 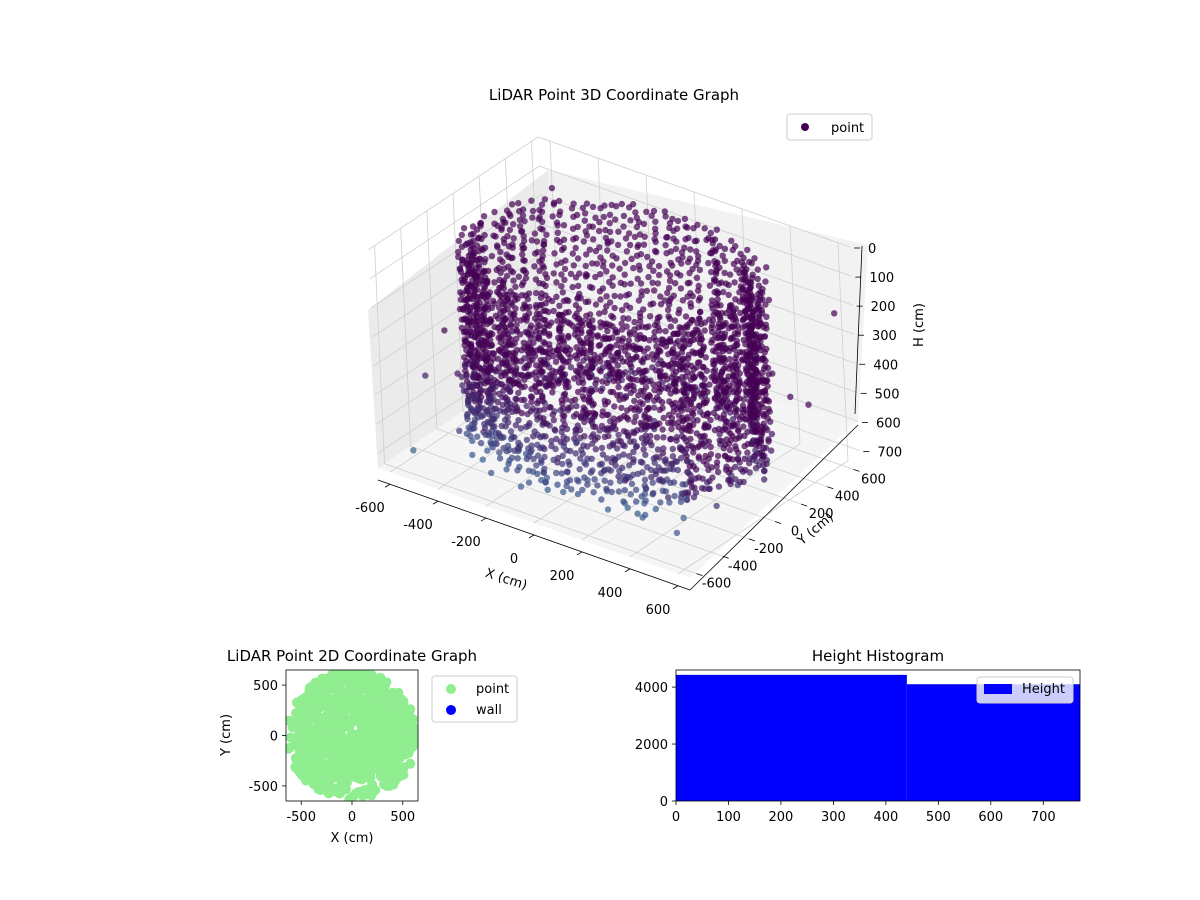 What do you see at coordinates (829, 127) in the screenshot?
I see `legend-3d-box` at bounding box center [829, 127].